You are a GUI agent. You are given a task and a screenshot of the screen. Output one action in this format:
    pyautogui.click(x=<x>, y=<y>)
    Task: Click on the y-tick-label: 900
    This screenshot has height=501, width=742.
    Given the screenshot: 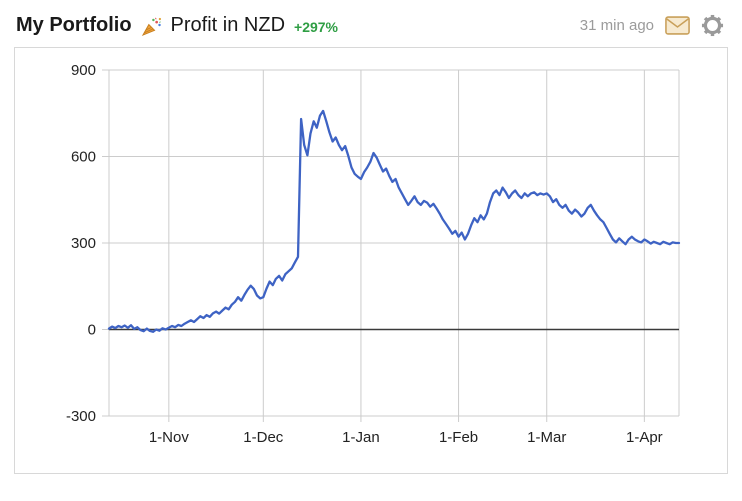 What is the action you would take?
    pyautogui.click(x=83, y=70)
    